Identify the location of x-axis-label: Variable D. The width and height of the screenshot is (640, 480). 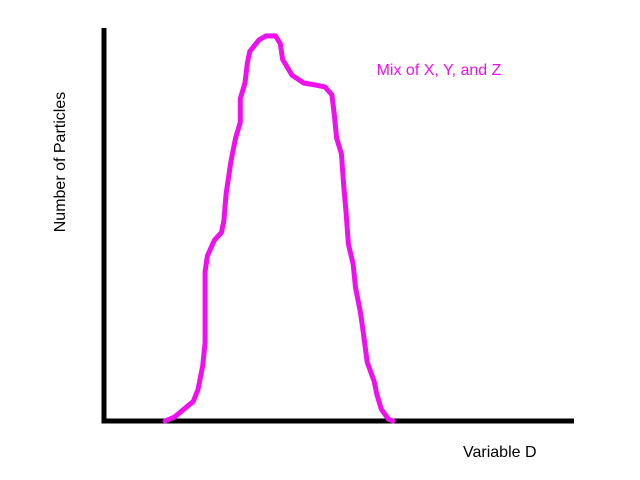
(500, 452).